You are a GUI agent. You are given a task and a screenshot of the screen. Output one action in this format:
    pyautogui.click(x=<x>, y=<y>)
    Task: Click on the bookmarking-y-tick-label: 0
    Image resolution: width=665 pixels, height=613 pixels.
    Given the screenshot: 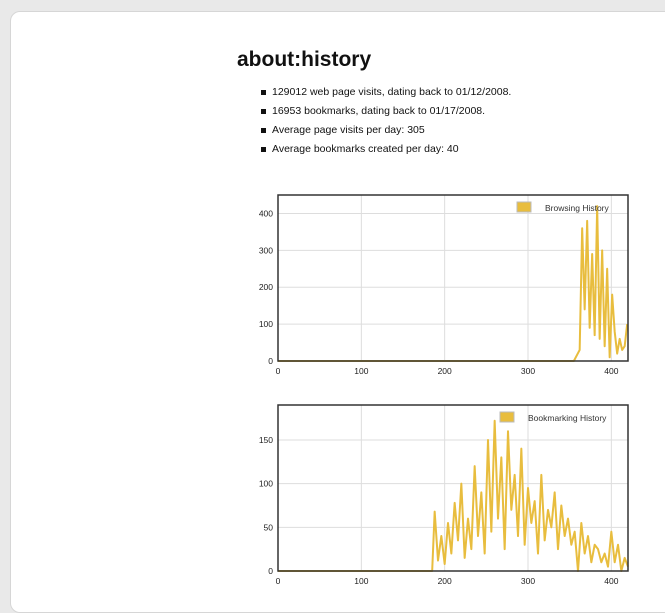 What is the action you would take?
    pyautogui.click(x=270, y=571)
    